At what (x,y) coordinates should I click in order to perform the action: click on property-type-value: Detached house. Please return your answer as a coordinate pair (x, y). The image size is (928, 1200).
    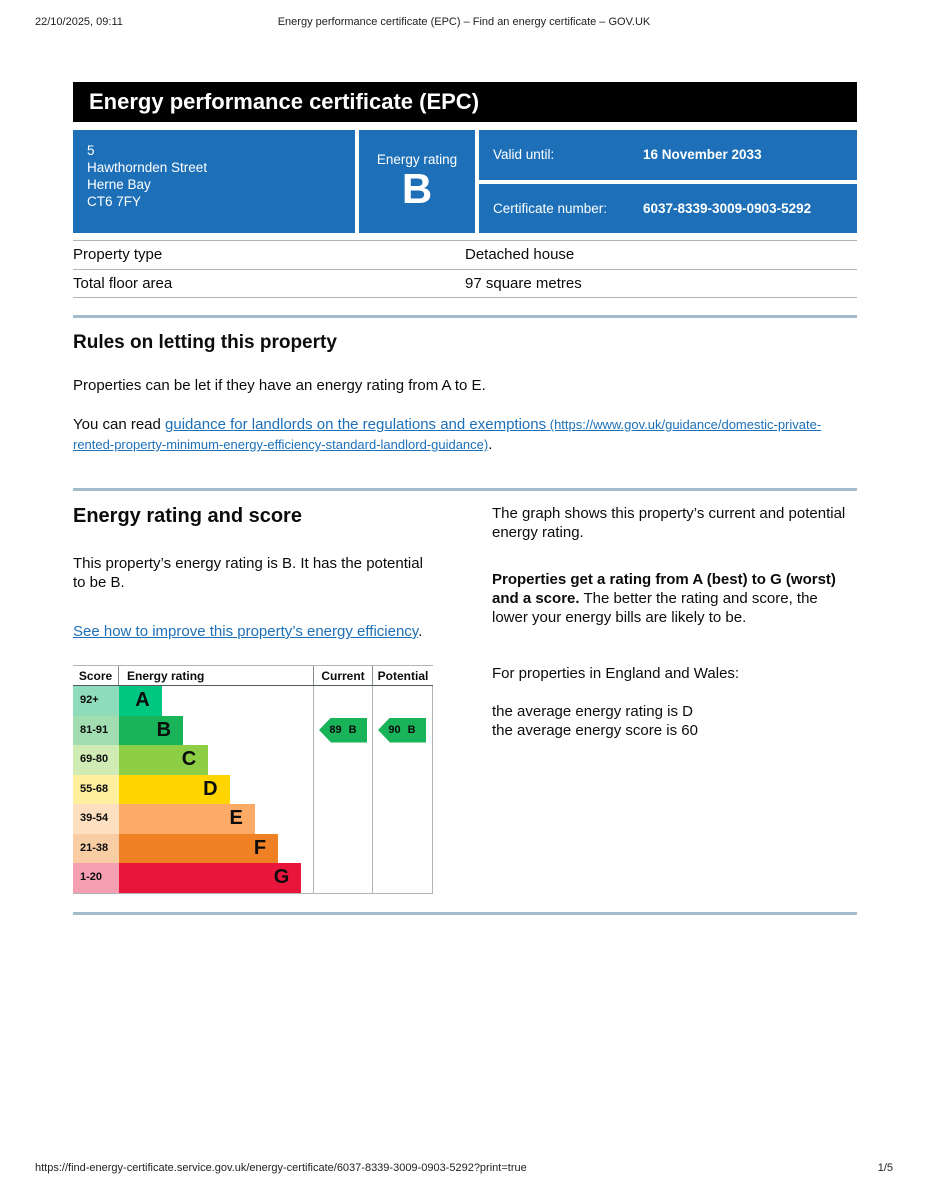
    Looking at the image, I should click on (520, 255).